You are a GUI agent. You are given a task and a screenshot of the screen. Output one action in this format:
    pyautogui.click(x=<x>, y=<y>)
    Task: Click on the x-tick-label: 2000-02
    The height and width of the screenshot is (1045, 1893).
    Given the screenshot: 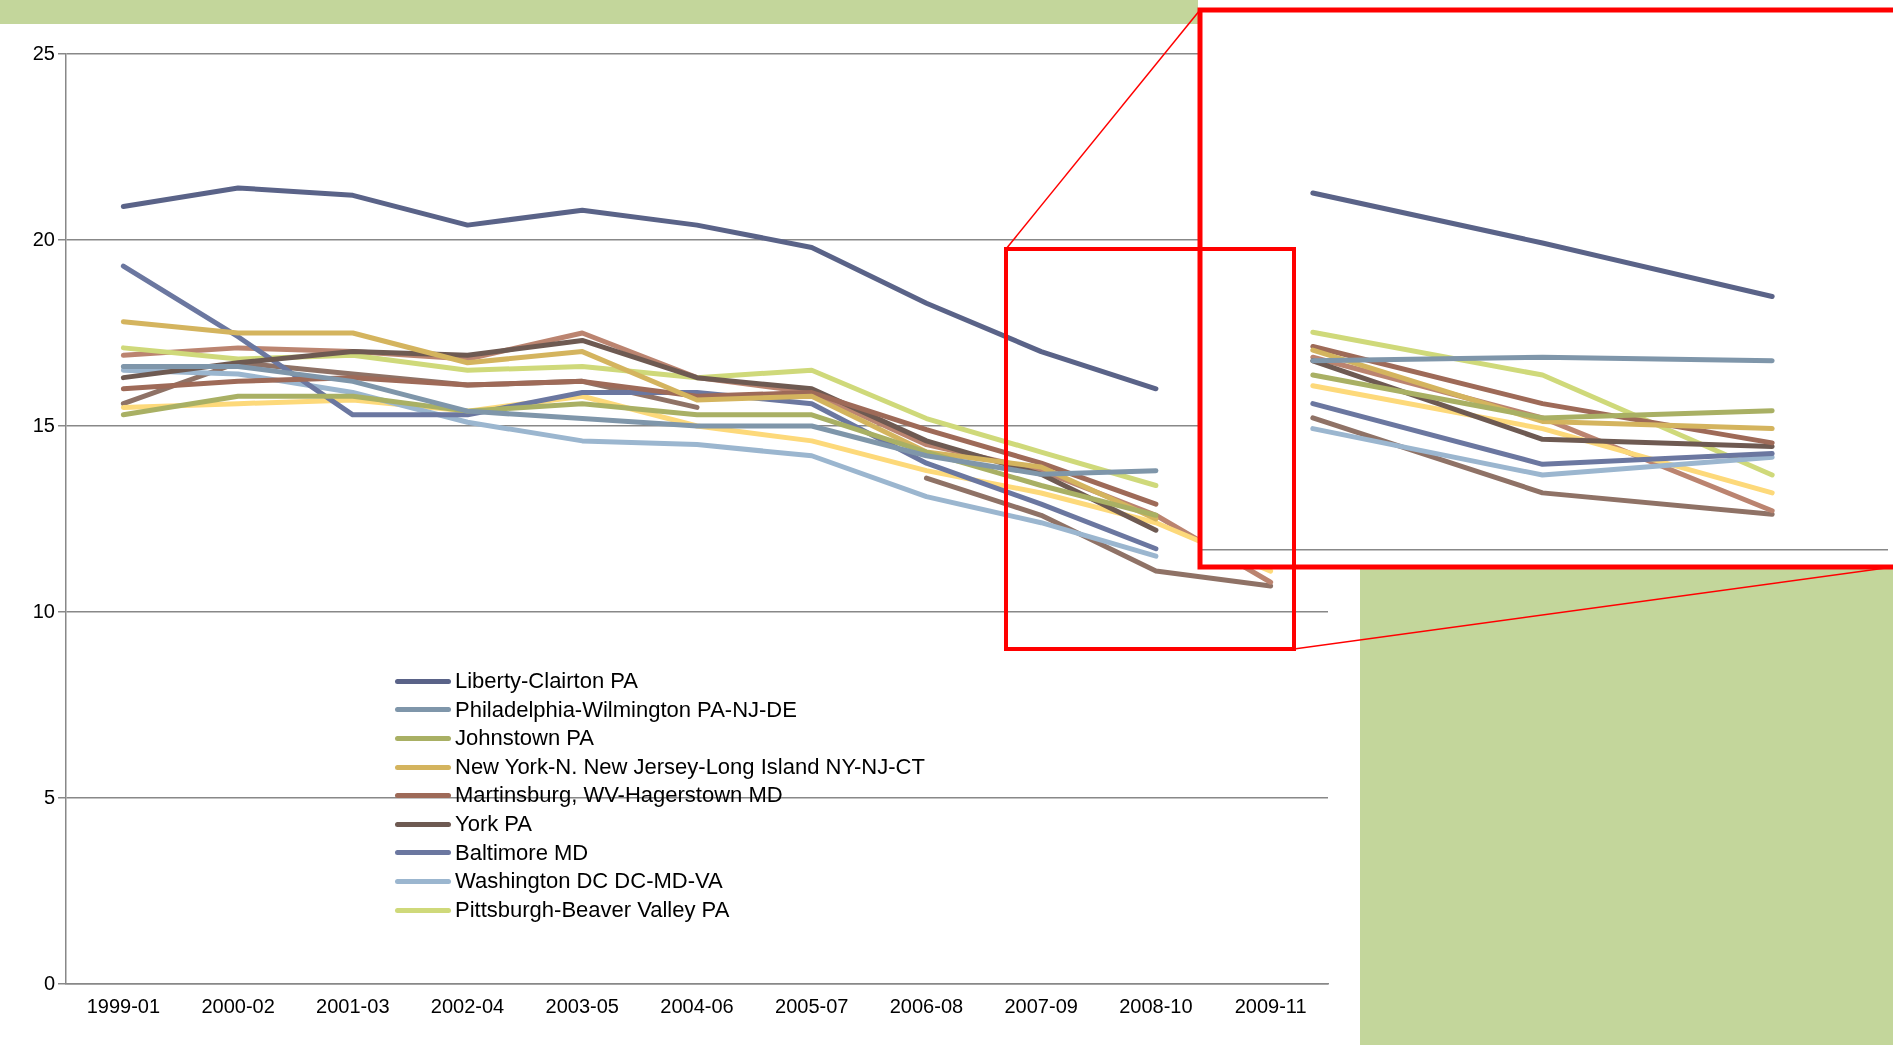 What is the action you would take?
    pyautogui.click(x=238, y=1005)
    